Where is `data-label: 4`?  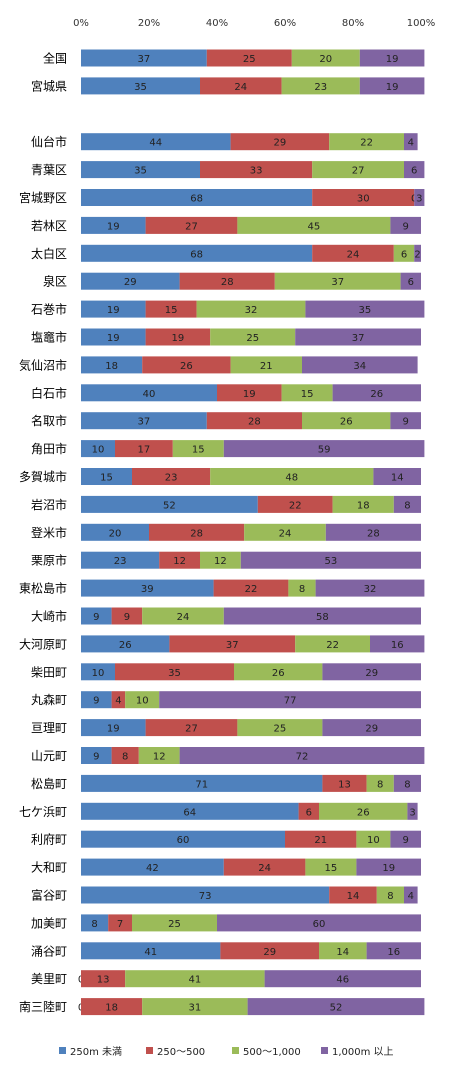
data-label: 4 is located at coordinates (411, 896).